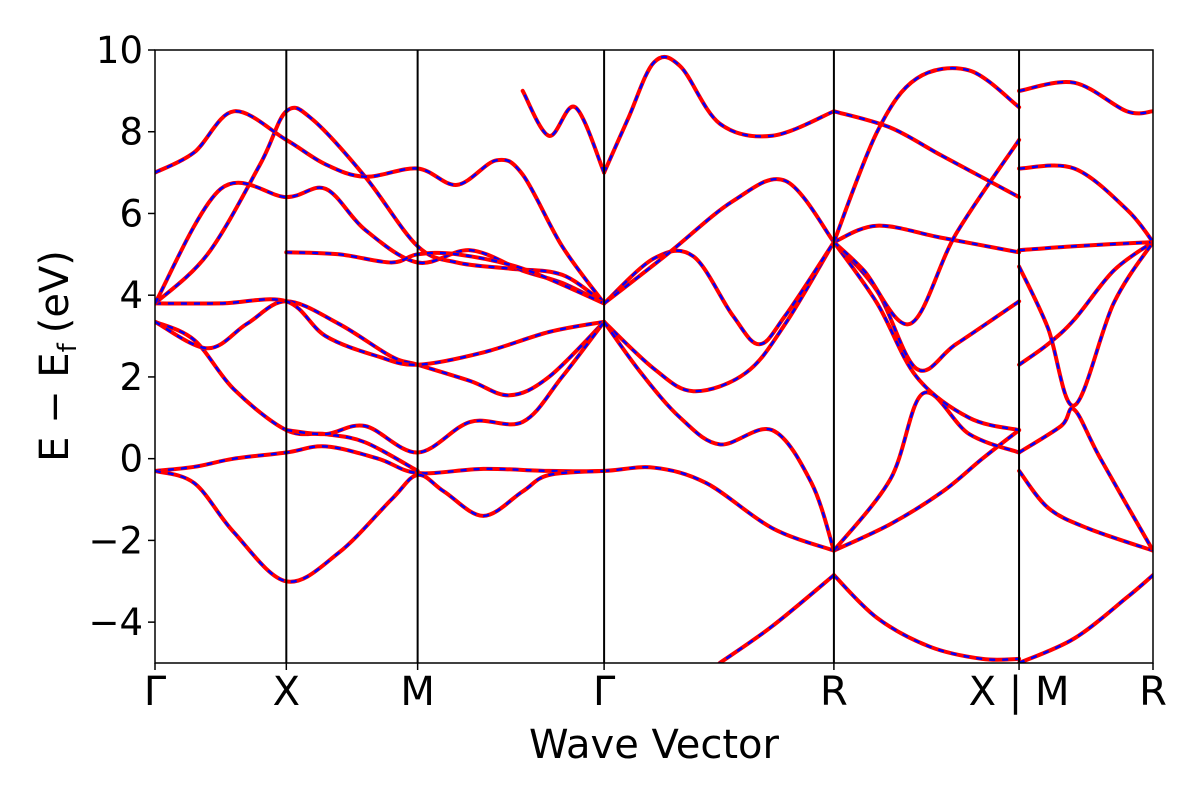  What do you see at coordinates (604, 692) in the screenshot?
I see `x-tick-label-3: Γ` at bounding box center [604, 692].